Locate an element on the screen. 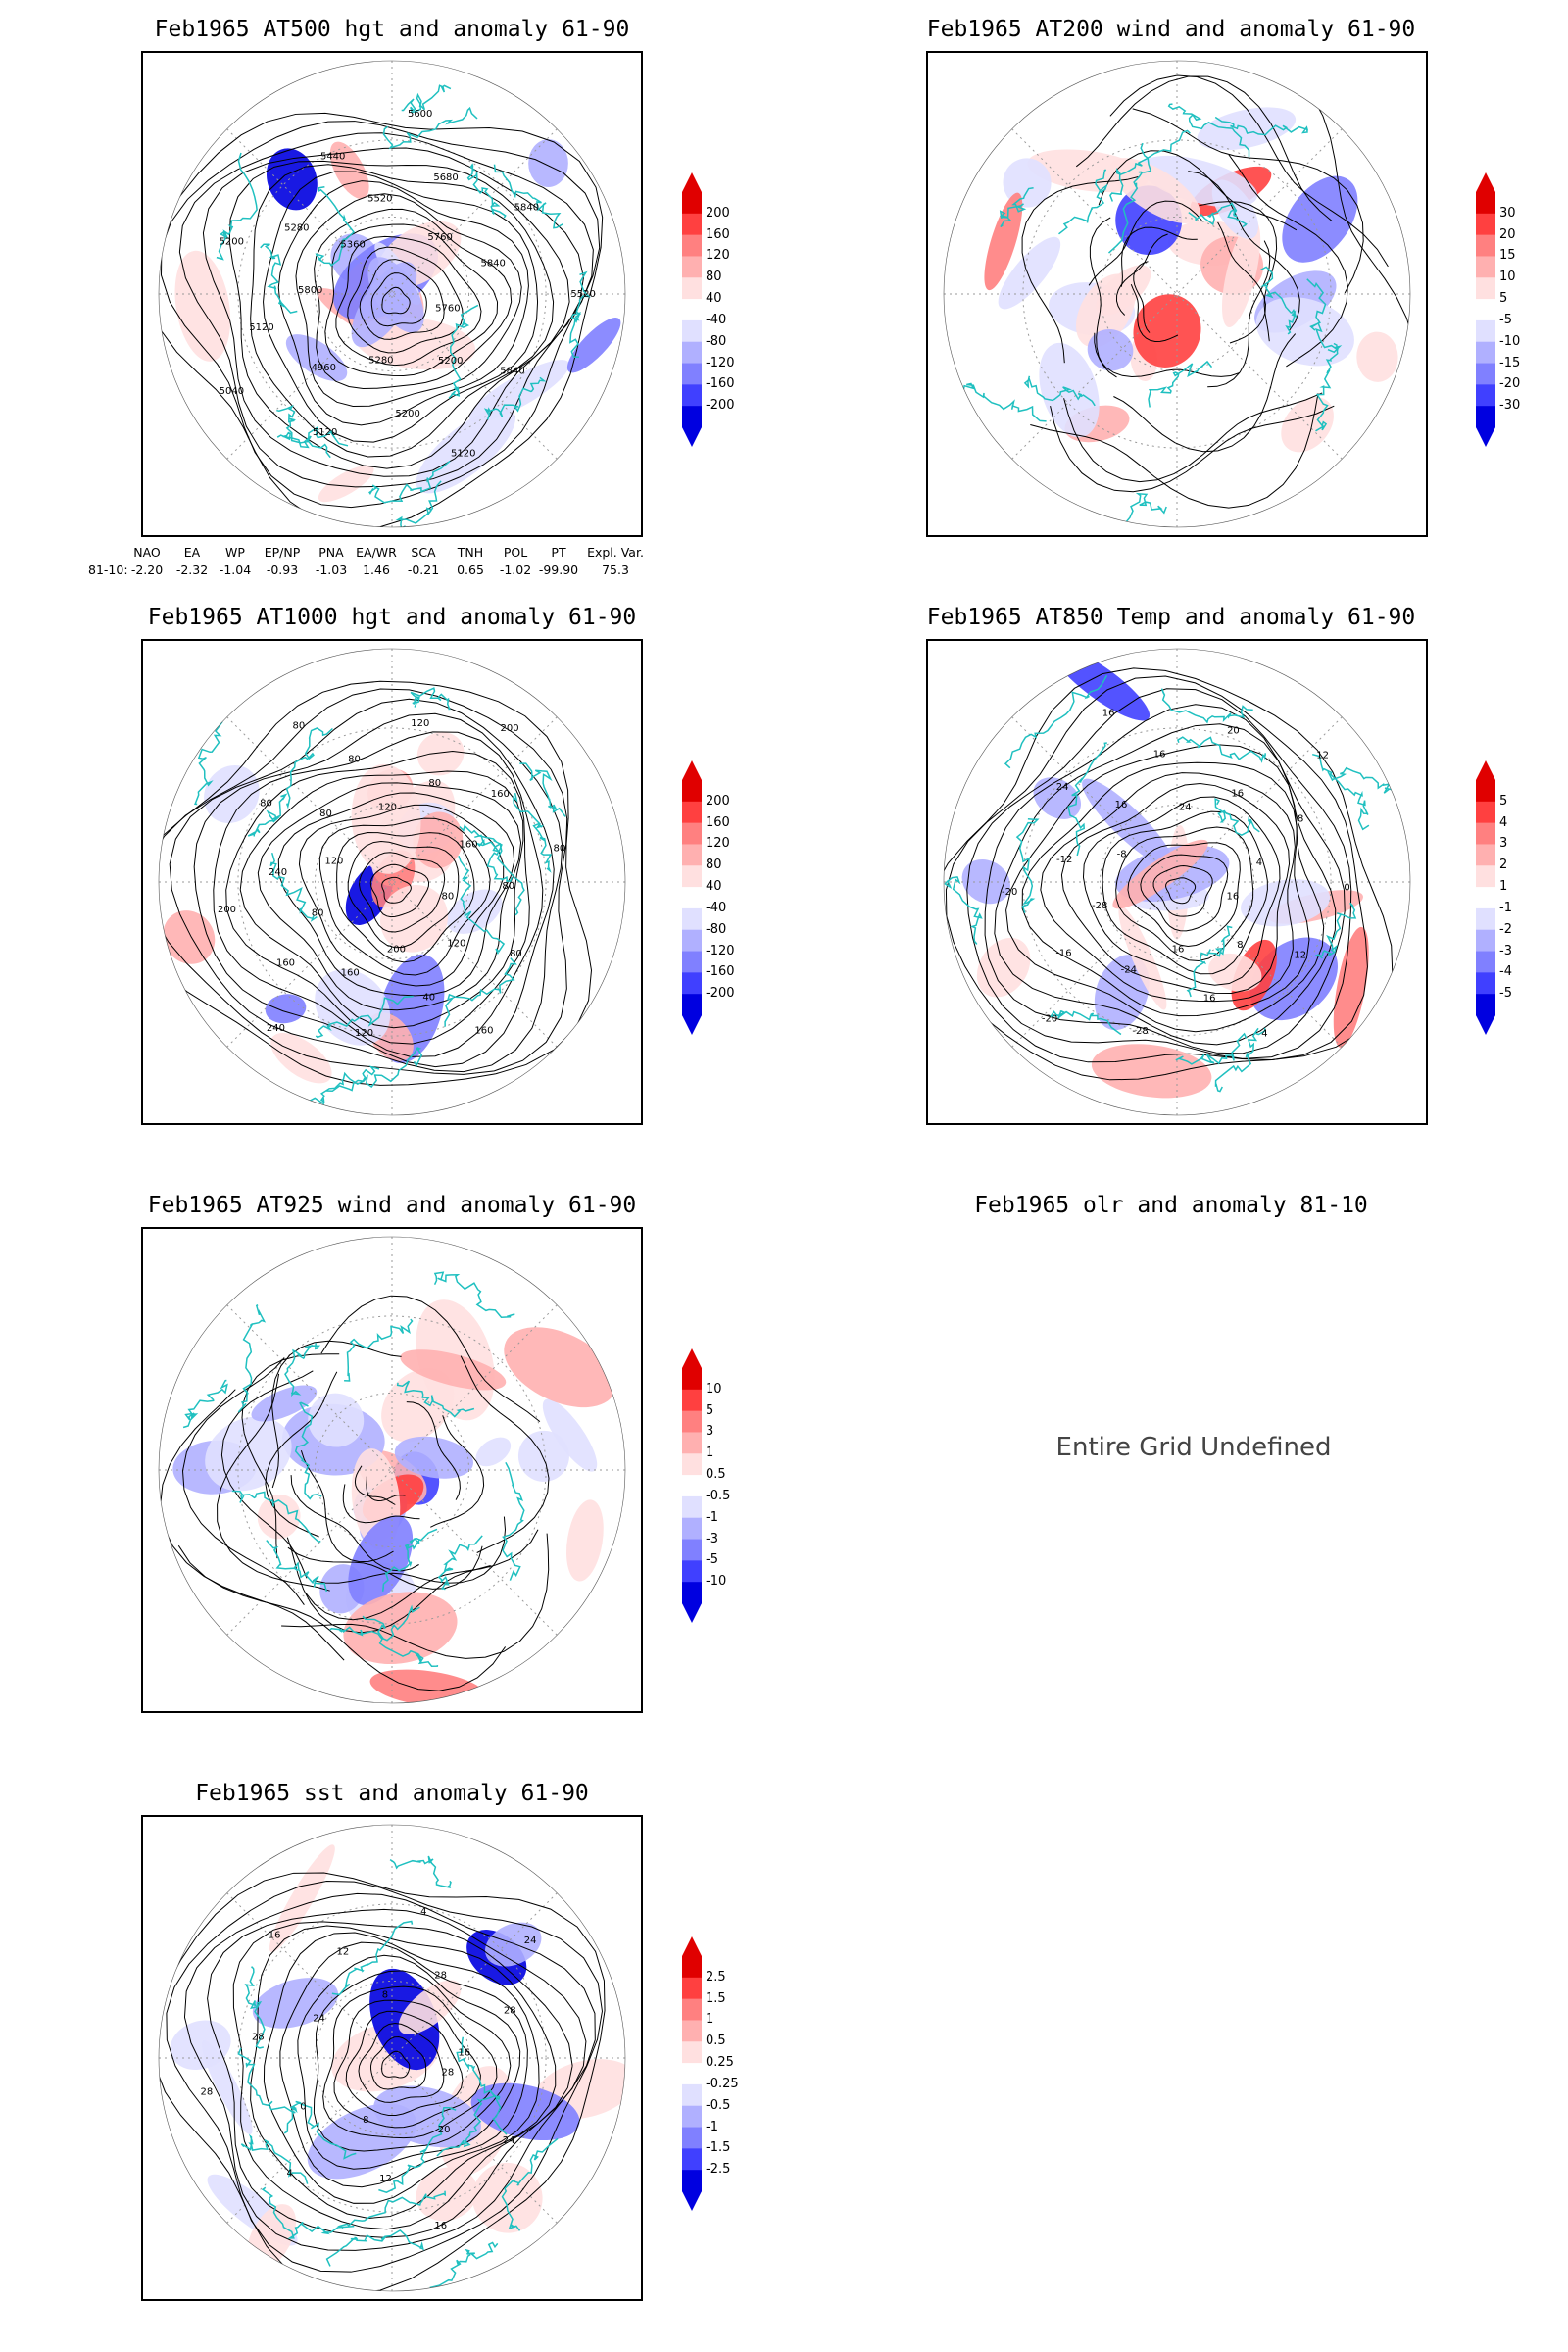 This screenshot has height=2352, width=1568. polar-map-canvas is located at coordinates (1177, 294).